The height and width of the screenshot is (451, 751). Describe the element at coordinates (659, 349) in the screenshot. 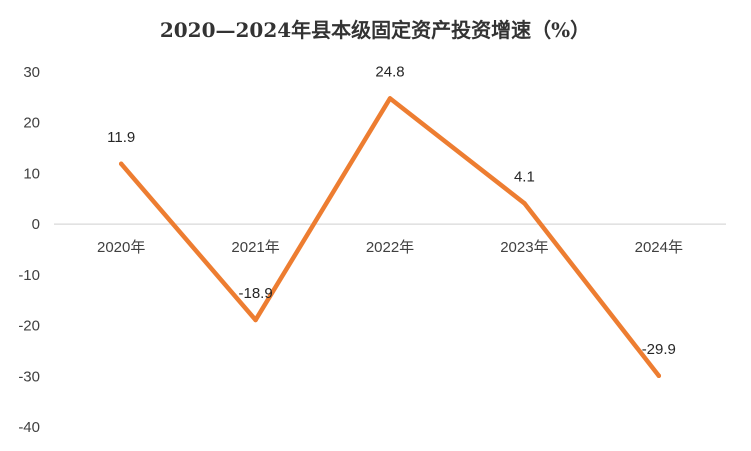

I see `data-label: -29.9` at that location.